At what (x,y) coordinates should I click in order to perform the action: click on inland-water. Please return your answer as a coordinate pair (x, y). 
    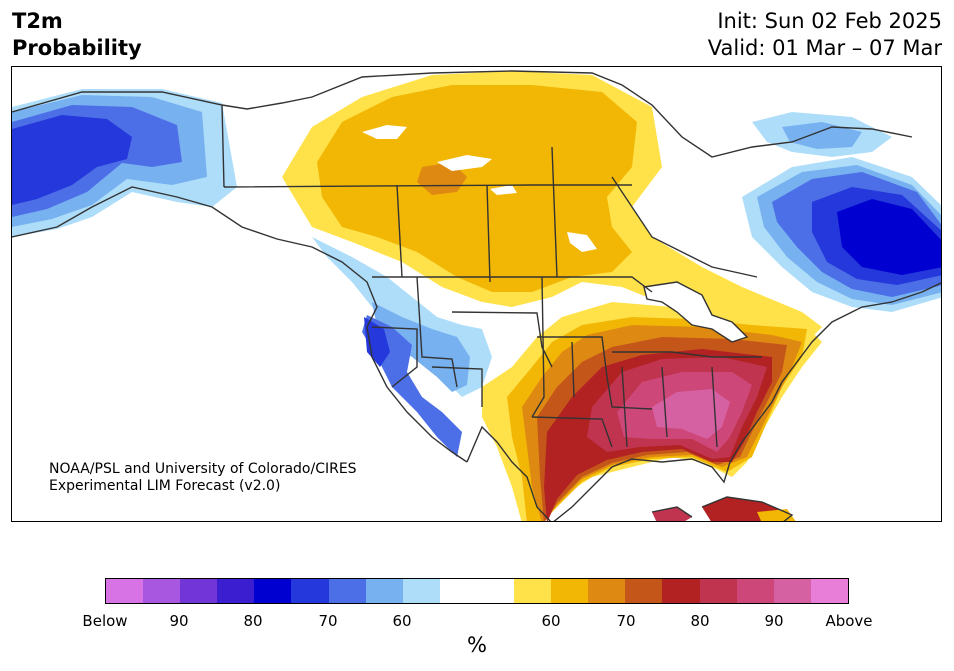
    Looking at the image, I should click on (554, 233).